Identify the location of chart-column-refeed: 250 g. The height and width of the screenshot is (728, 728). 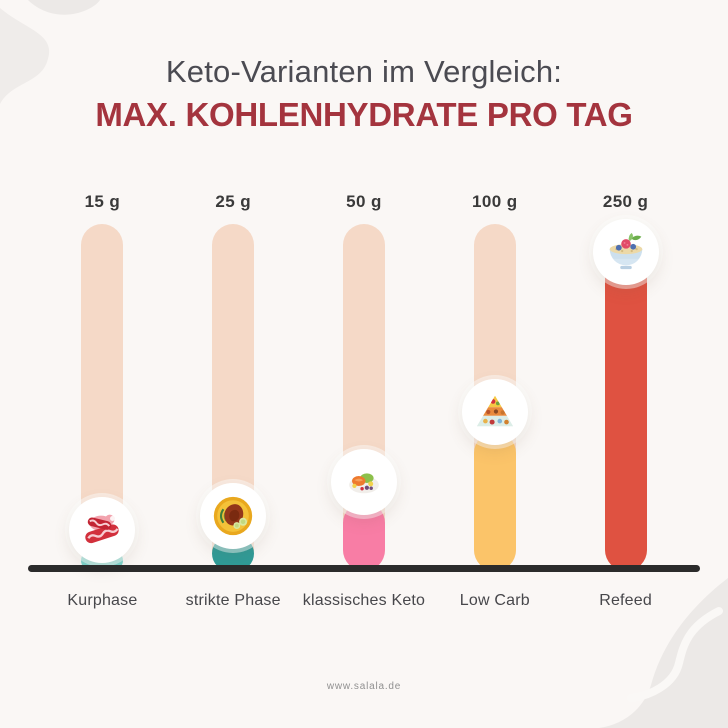
(625, 400).